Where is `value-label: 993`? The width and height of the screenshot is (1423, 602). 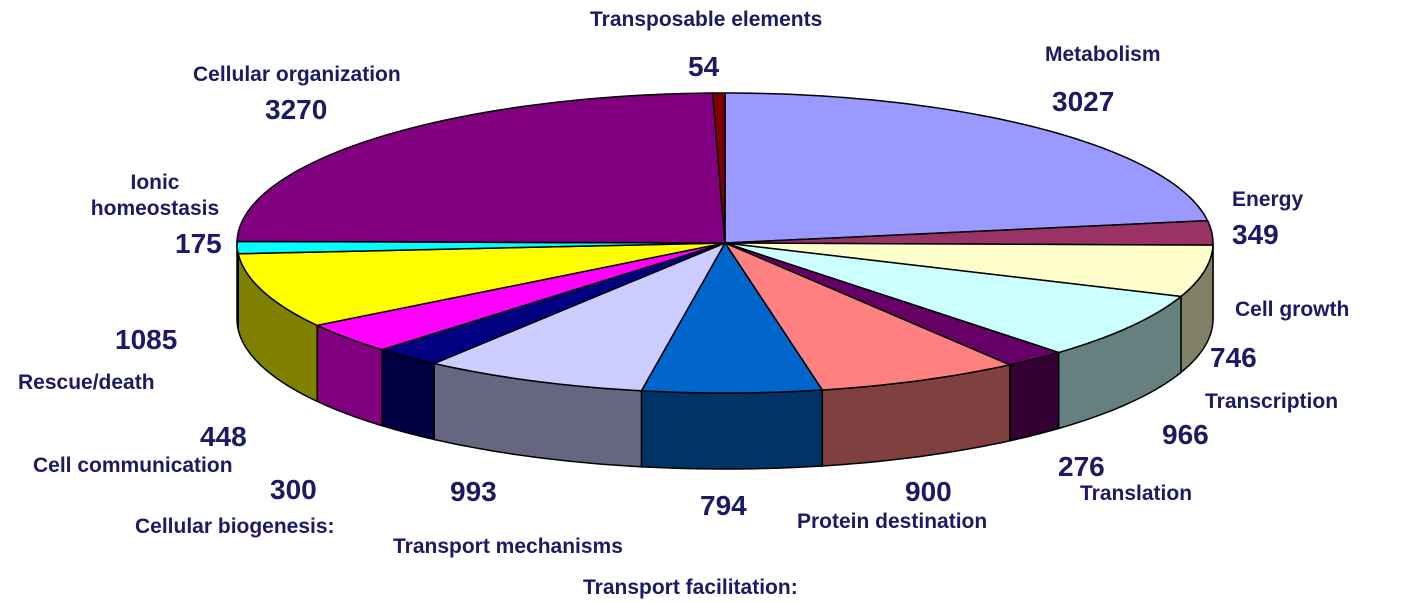
value-label: 993 is located at coordinates (473, 491).